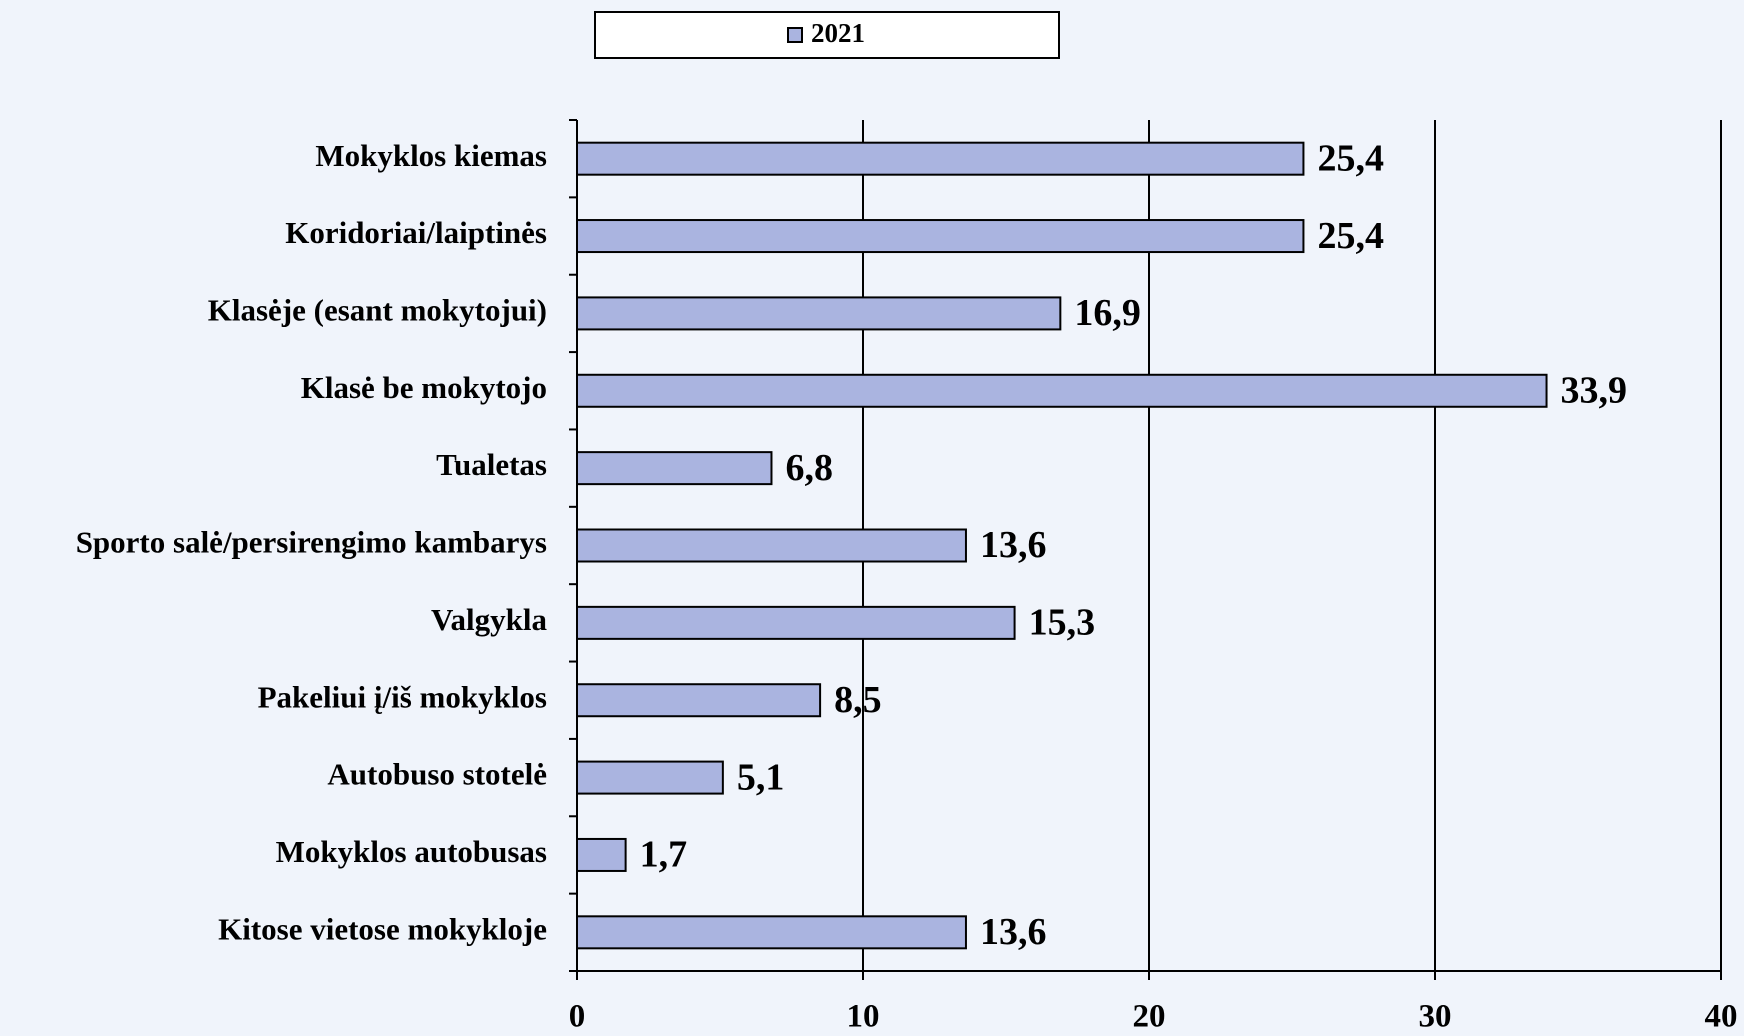  I want to click on legend-swatch, so click(795, 35).